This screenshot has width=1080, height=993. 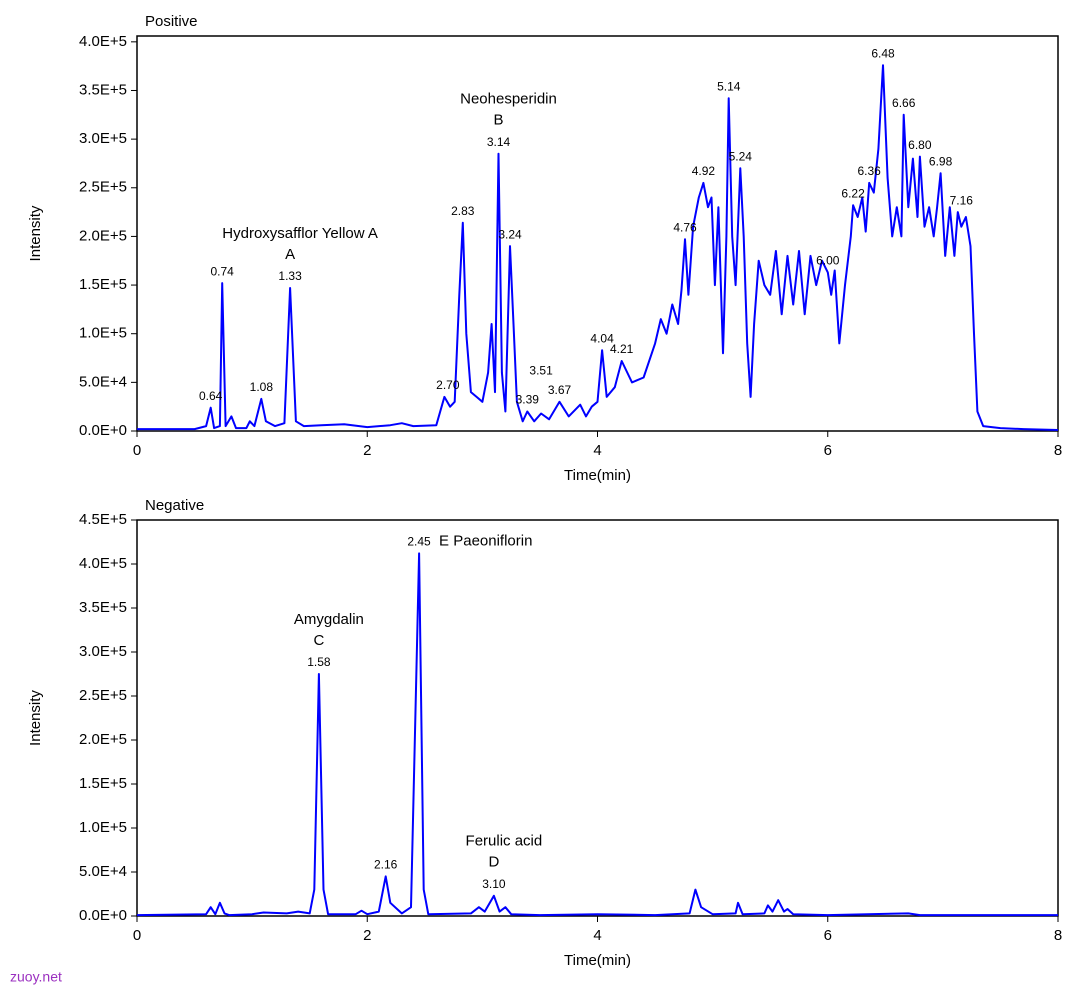 I want to click on compound-letter: B, so click(x=498, y=120).